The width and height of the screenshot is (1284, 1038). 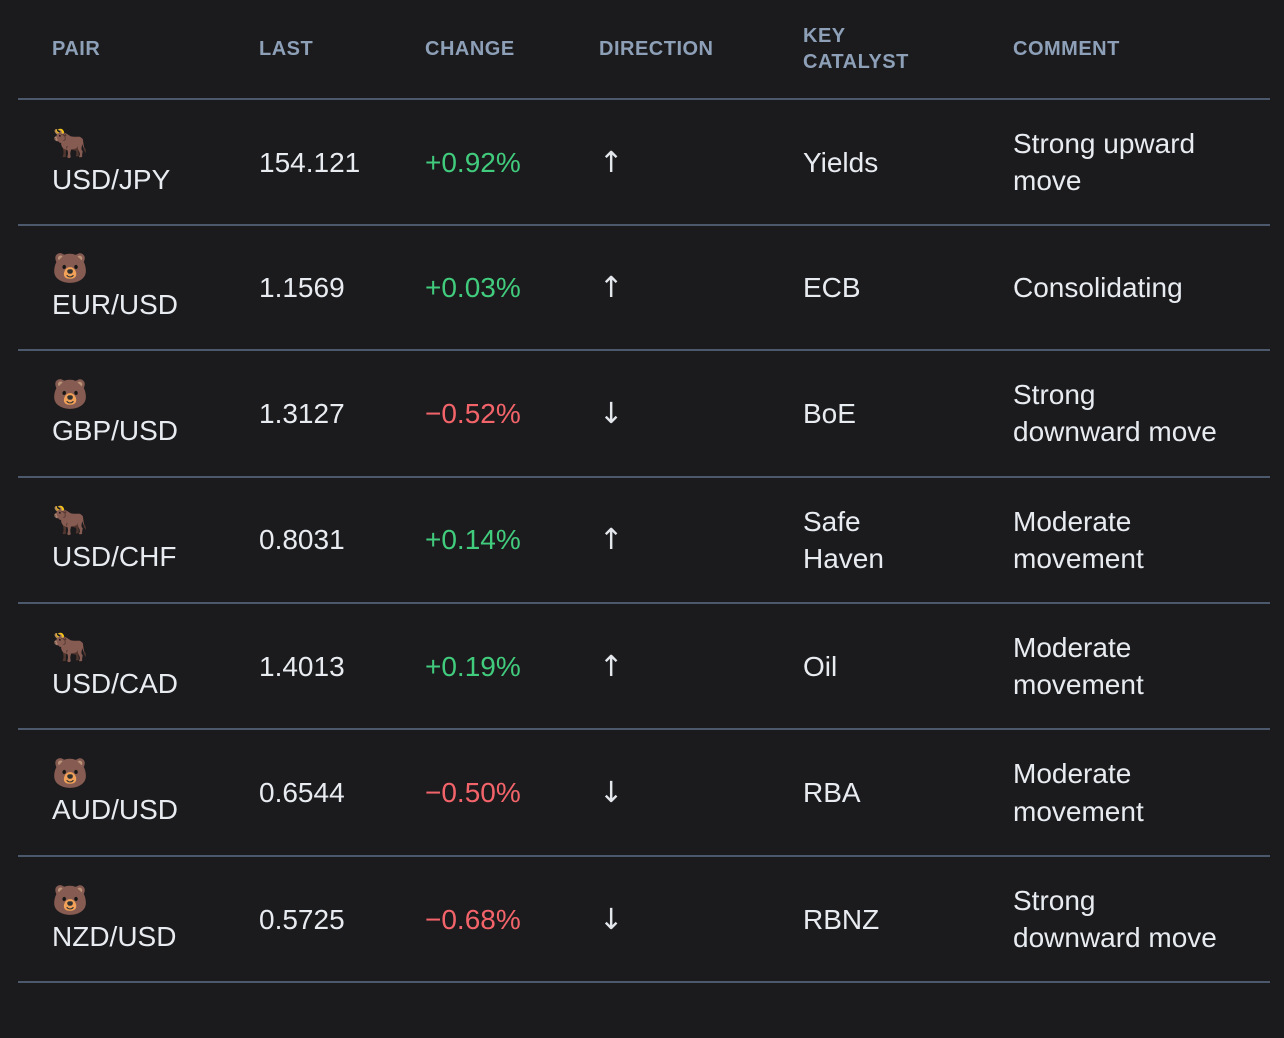 I want to click on catalyst-label: RBNZ, so click(x=841, y=919).